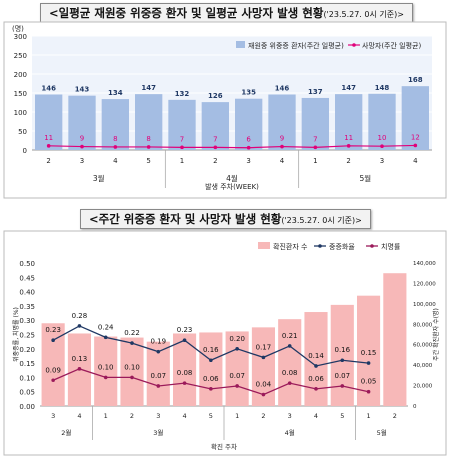  I want to click on chart-1-bar-label: 134, so click(115, 93).